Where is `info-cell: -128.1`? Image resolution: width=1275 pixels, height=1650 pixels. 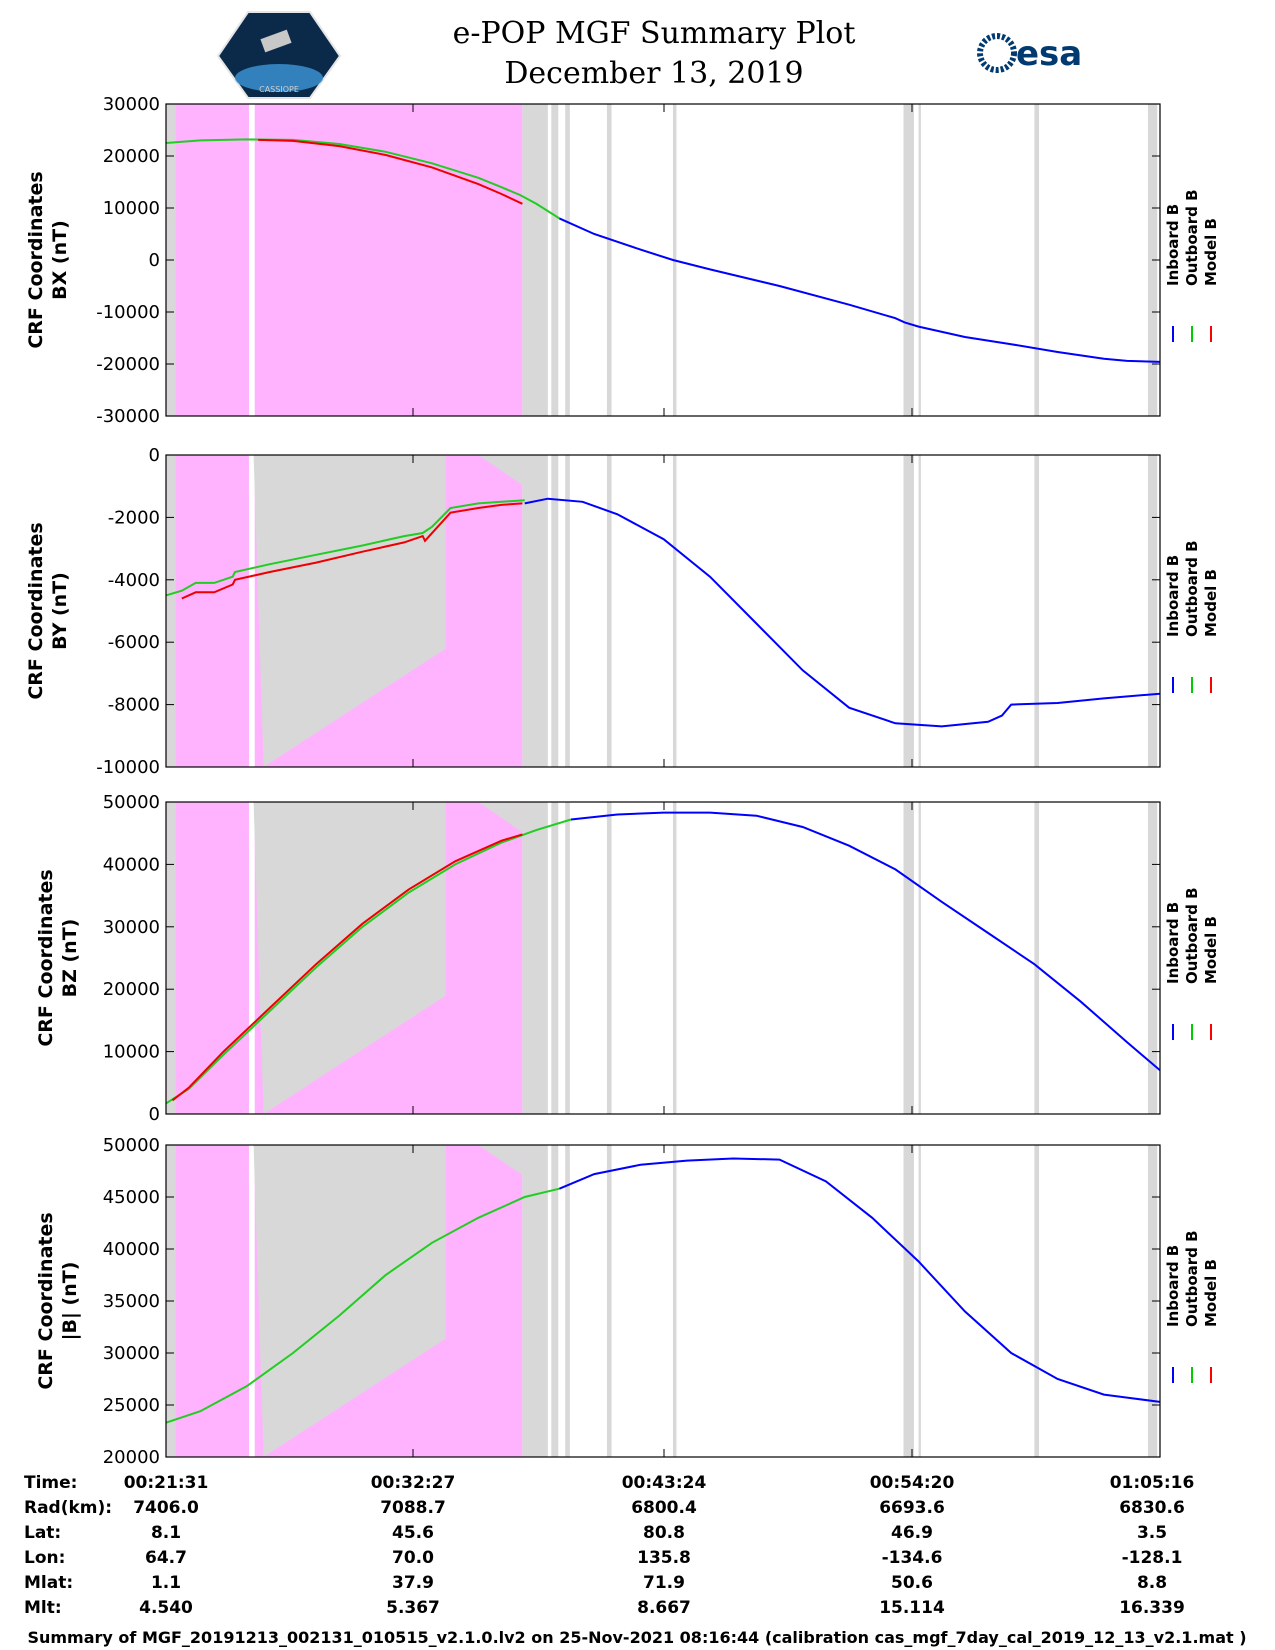
info-cell: -128.1 is located at coordinates (1152, 1558).